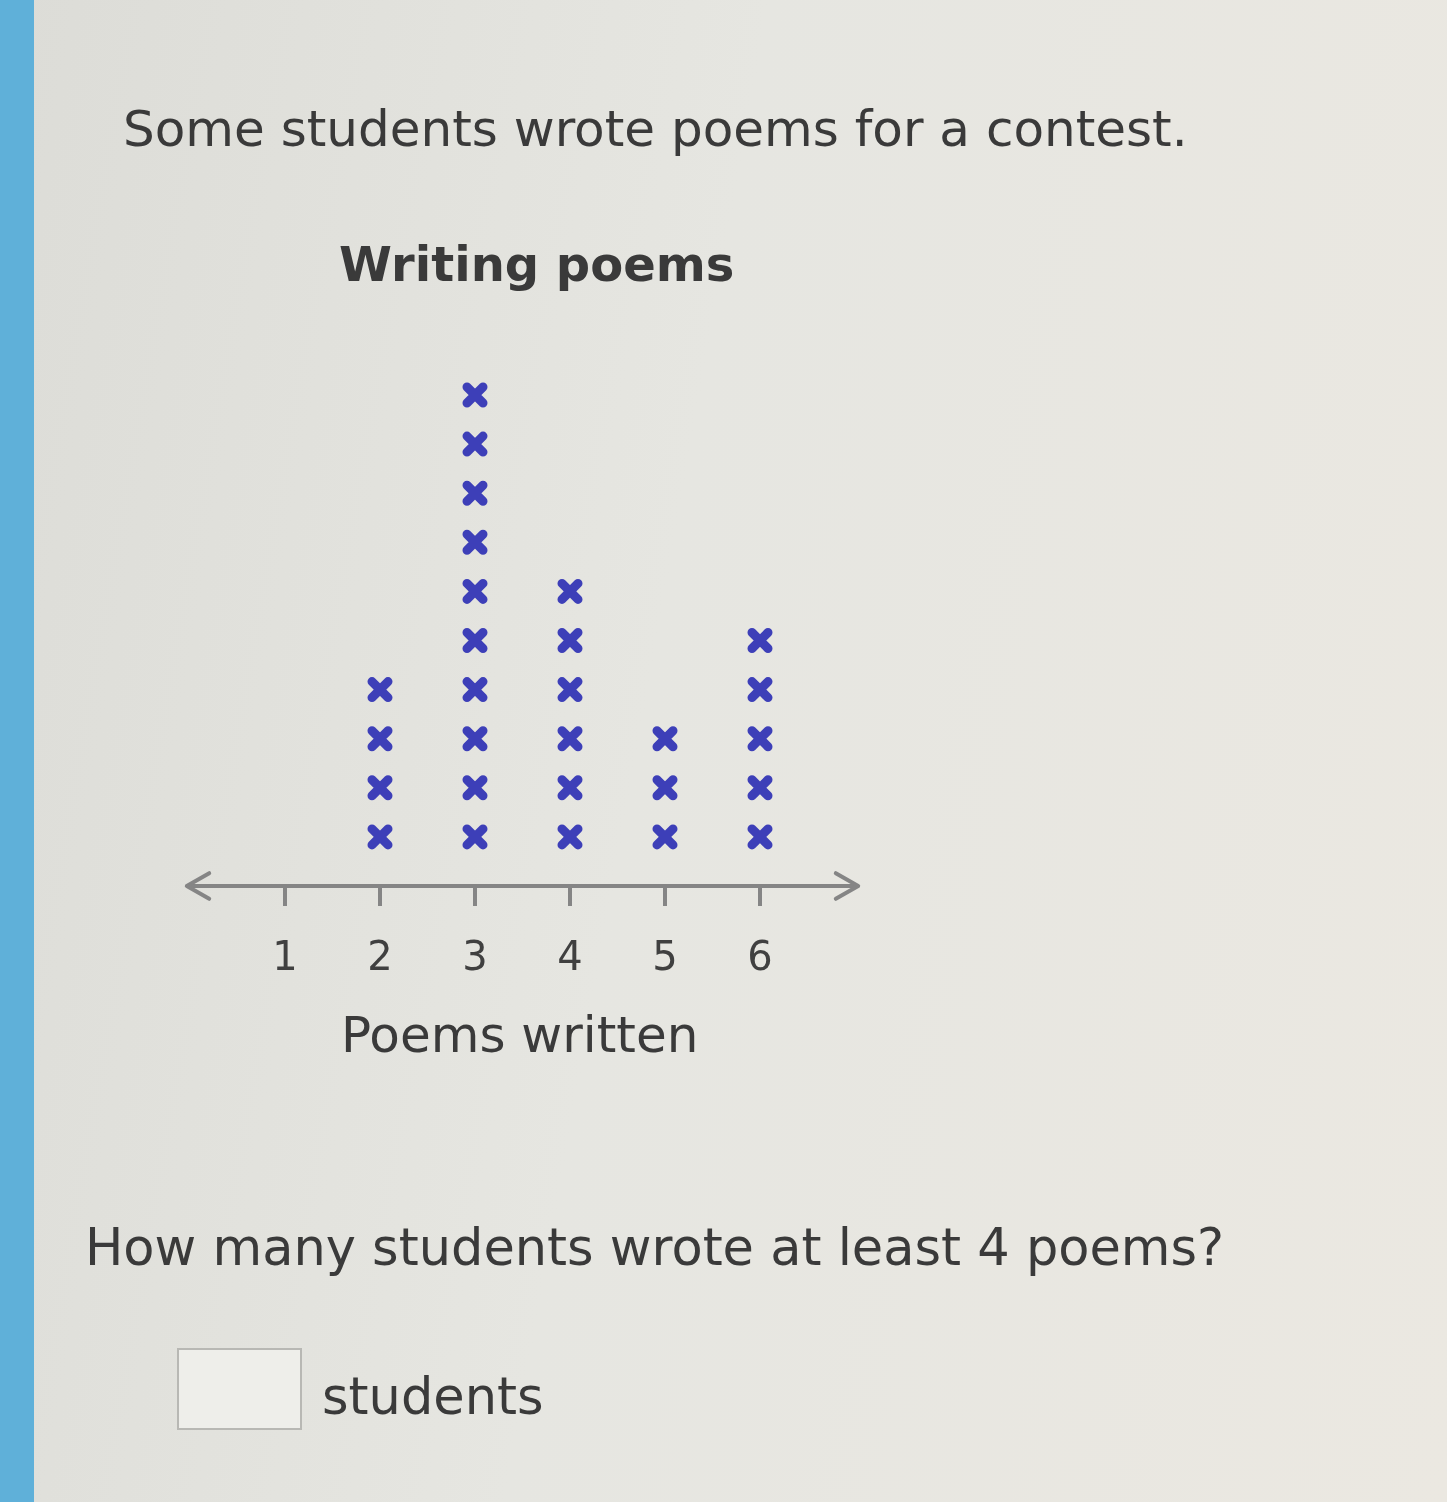 The height and width of the screenshot is (1502, 1447). Describe the element at coordinates (570, 956) in the screenshot. I see `x-tick-label: 4` at that location.